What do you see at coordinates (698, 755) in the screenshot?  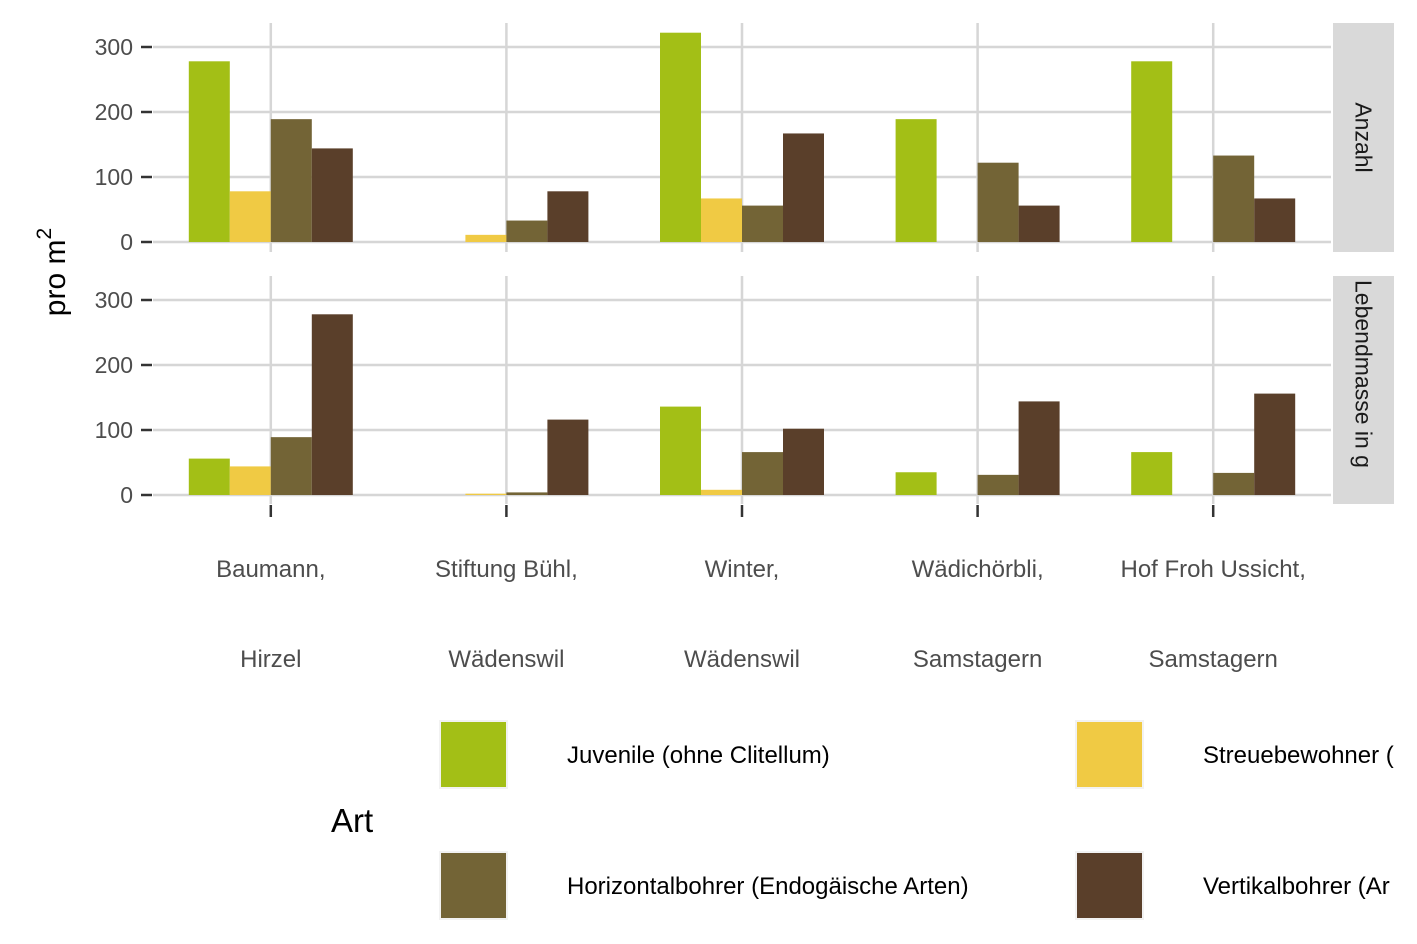 I see `legend-label: Juvenile (ohne Clitellum)` at bounding box center [698, 755].